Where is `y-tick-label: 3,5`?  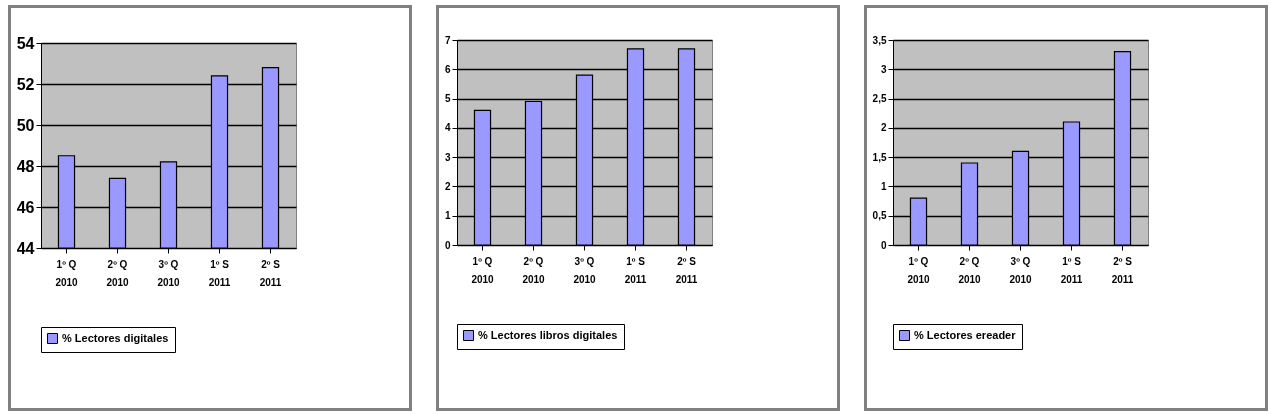 y-tick-label: 3,5 is located at coordinates (879, 40).